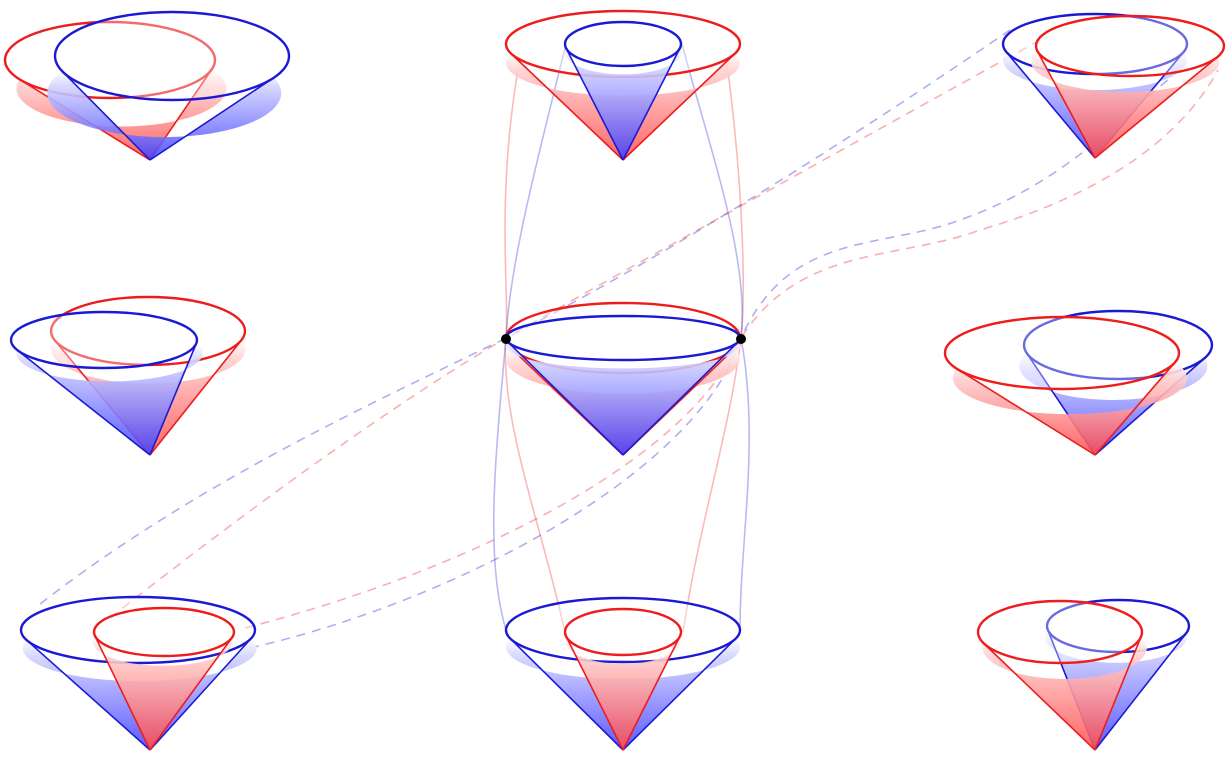 The width and height of the screenshot is (1230, 758). I want to click on cell-r2-c3-red-cone-body, so click(1069, 408).